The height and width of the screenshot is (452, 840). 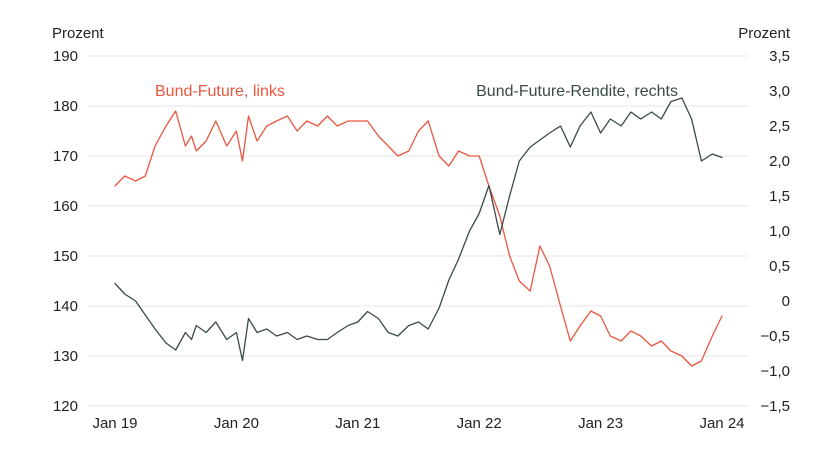 I want to click on left-tick-label: 140, so click(x=65, y=306).